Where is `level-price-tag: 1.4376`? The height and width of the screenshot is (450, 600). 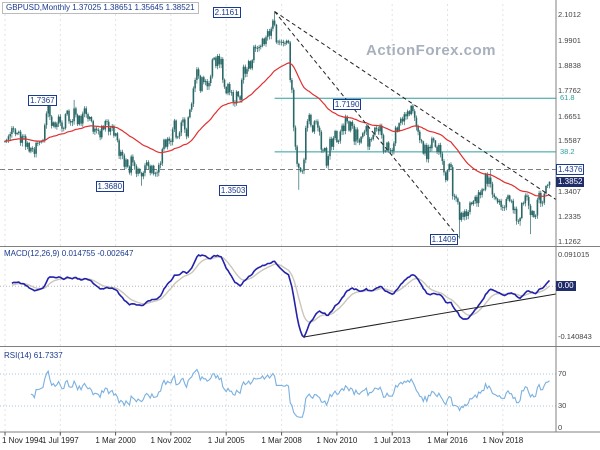
level-price-tag: 1.4376 is located at coordinates (570, 170).